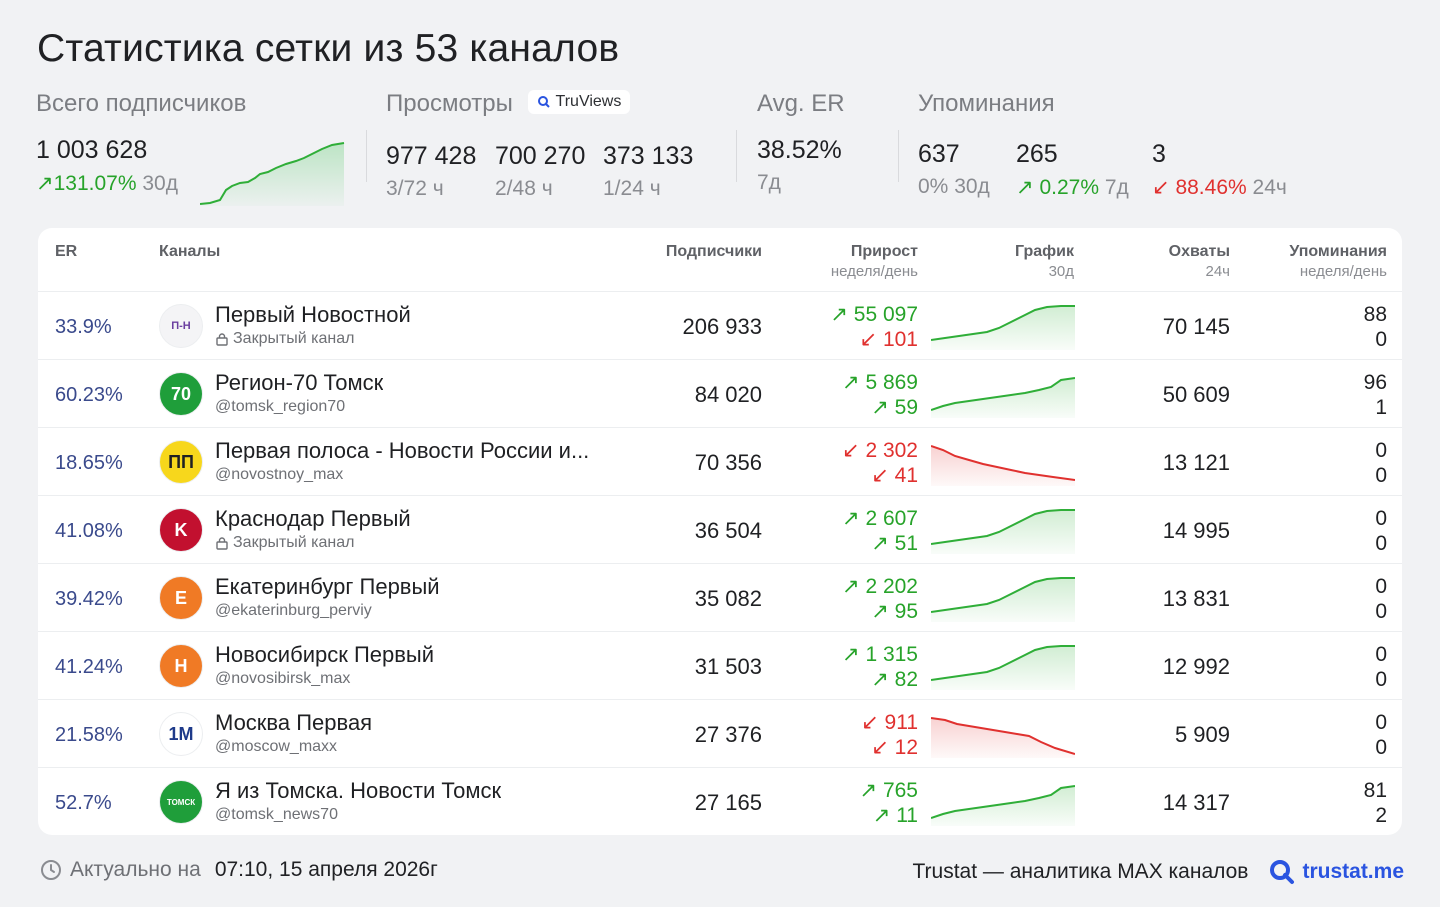  I want to click on growth-values: ↗ 765 ↗ 11, so click(889, 803).